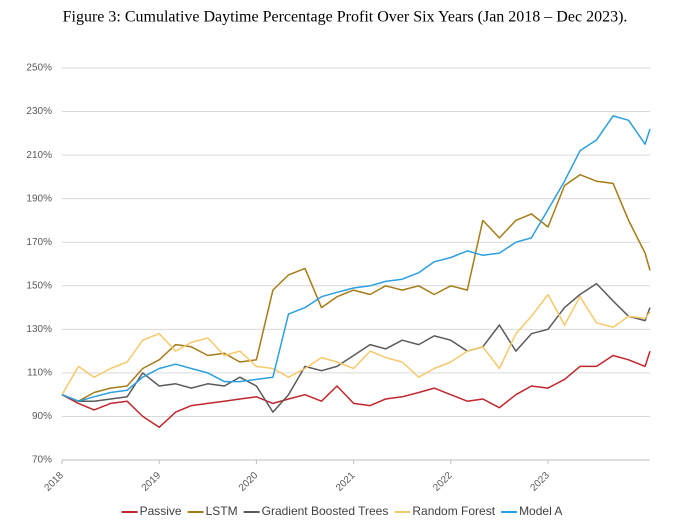 This screenshot has height=531, width=691. Describe the element at coordinates (161, 511) in the screenshot. I see `legend-label: Passive` at that location.